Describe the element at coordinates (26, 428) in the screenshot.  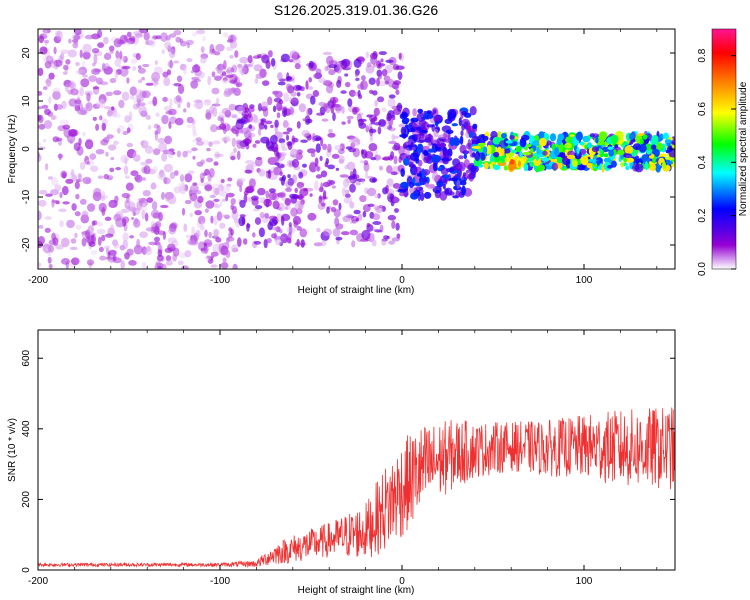
I see `y-tick-label: 400` at that location.